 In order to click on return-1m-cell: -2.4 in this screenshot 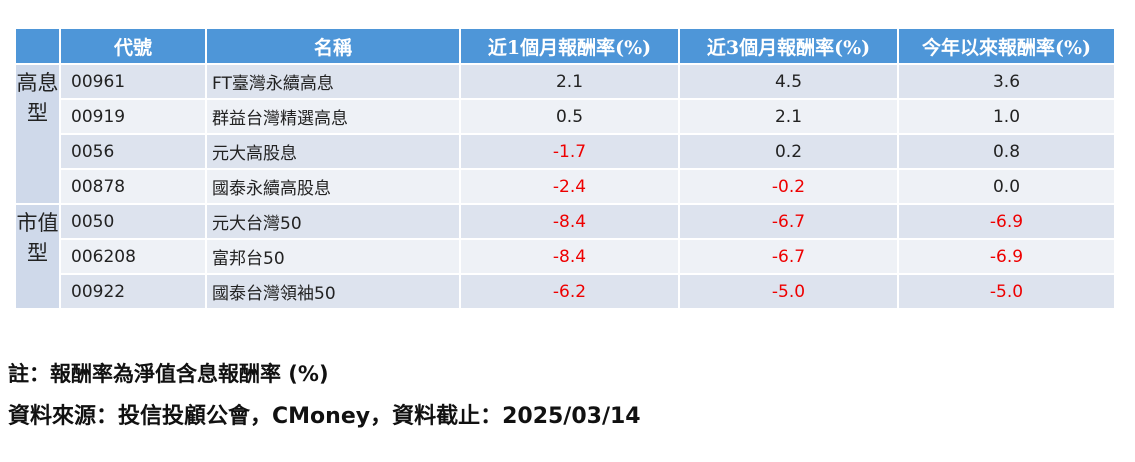, I will do `click(570, 187)`.